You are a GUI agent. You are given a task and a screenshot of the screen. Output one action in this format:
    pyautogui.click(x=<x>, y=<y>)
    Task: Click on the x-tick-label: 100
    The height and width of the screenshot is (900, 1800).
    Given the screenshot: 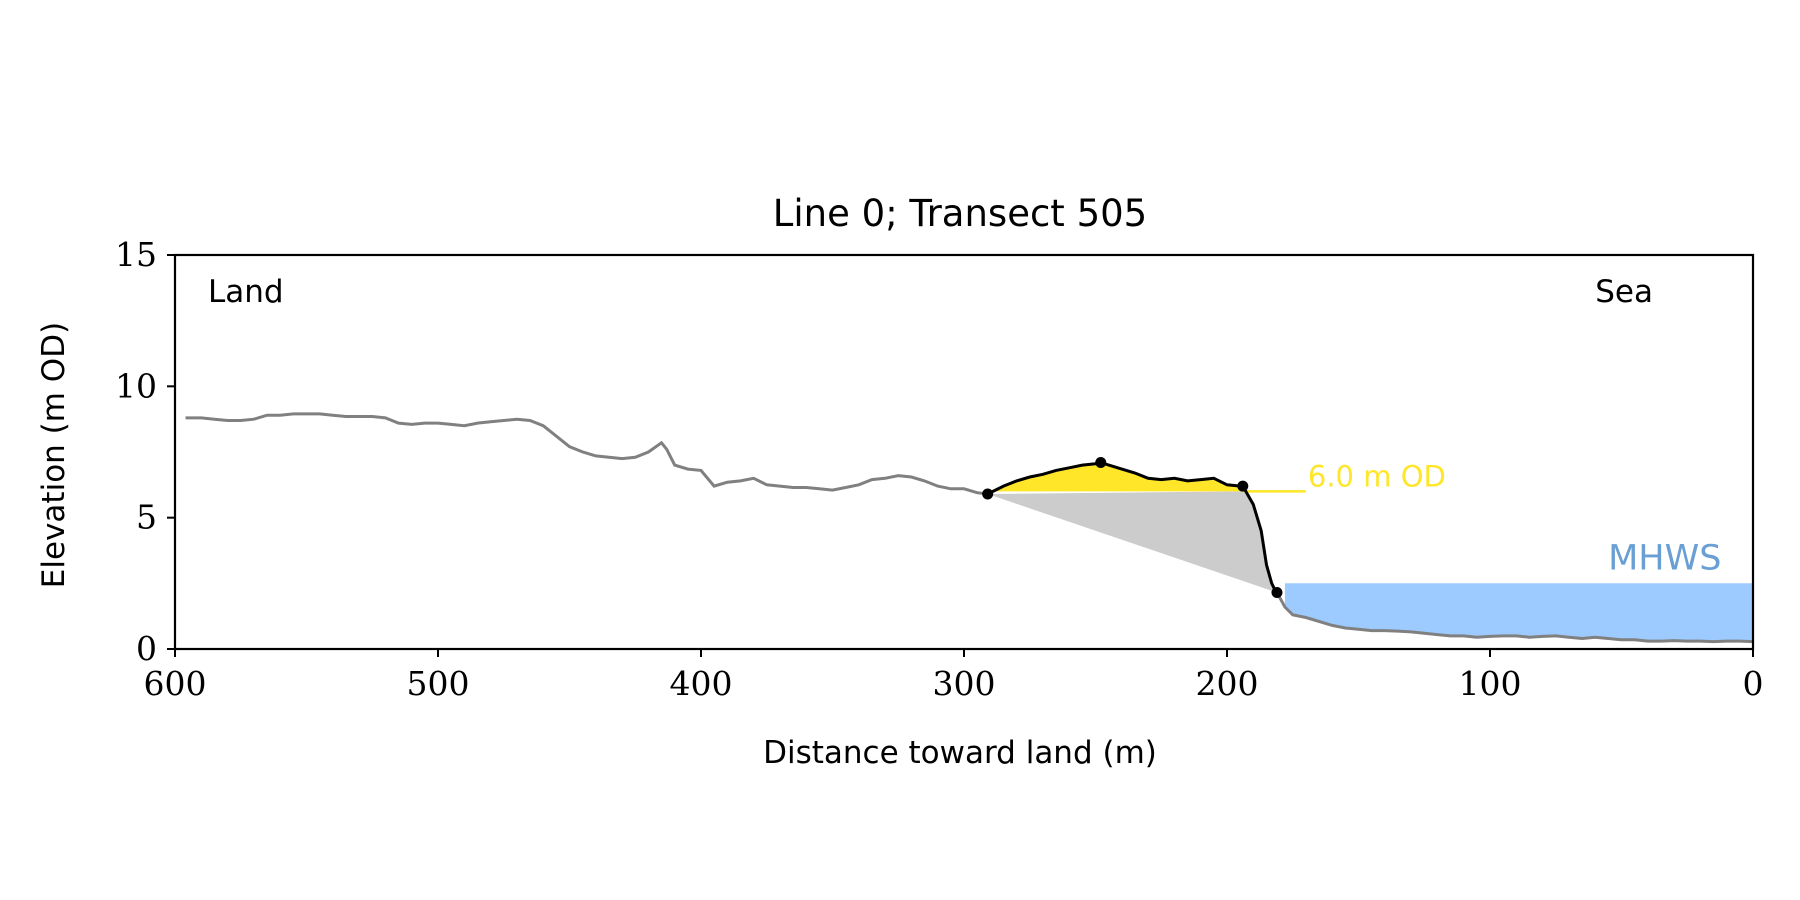 What is the action you would take?
    pyautogui.click(x=1490, y=683)
    